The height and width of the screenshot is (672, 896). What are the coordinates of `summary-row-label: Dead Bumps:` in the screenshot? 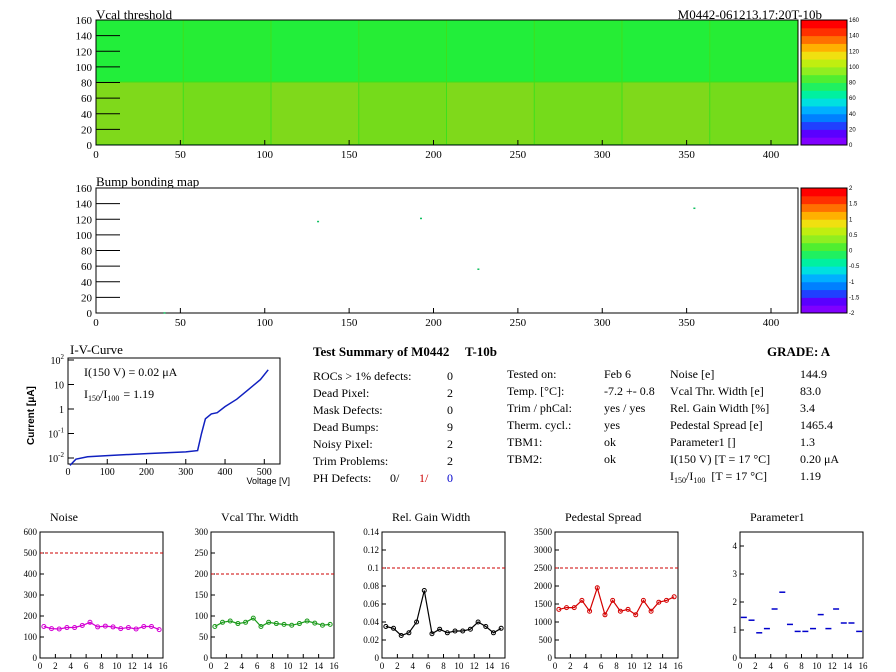 It's located at (346, 427).